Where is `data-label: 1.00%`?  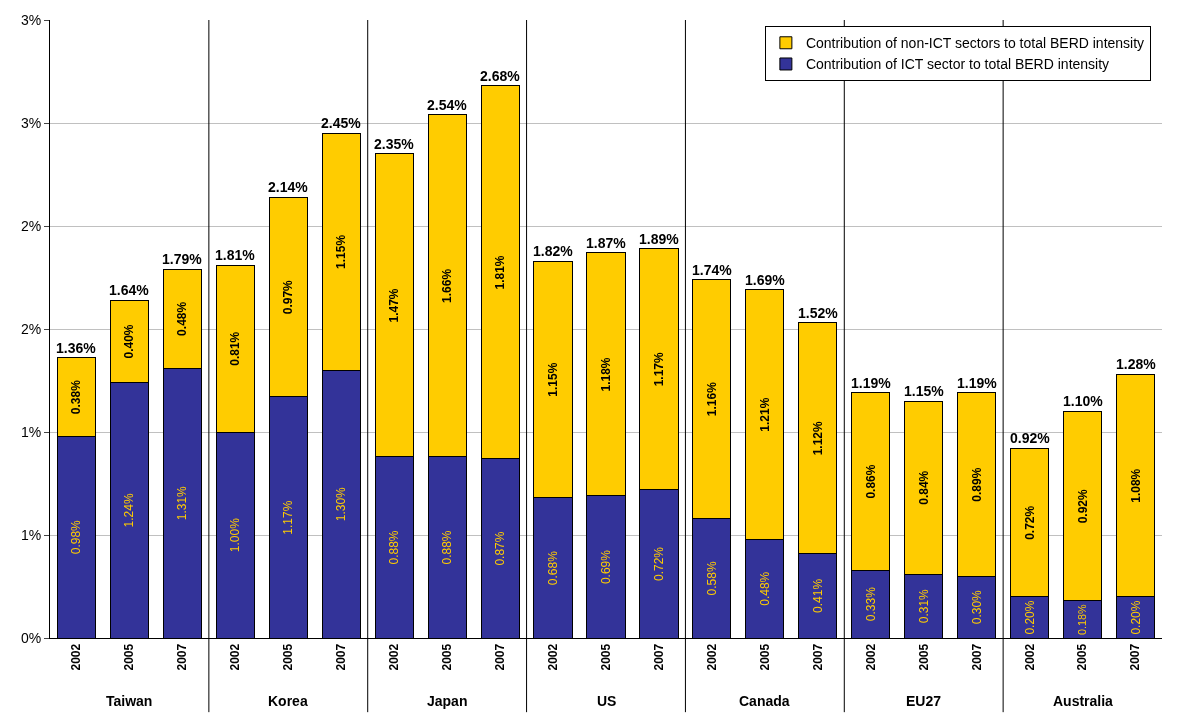 data-label: 1.00% is located at coordinates (235, 535).